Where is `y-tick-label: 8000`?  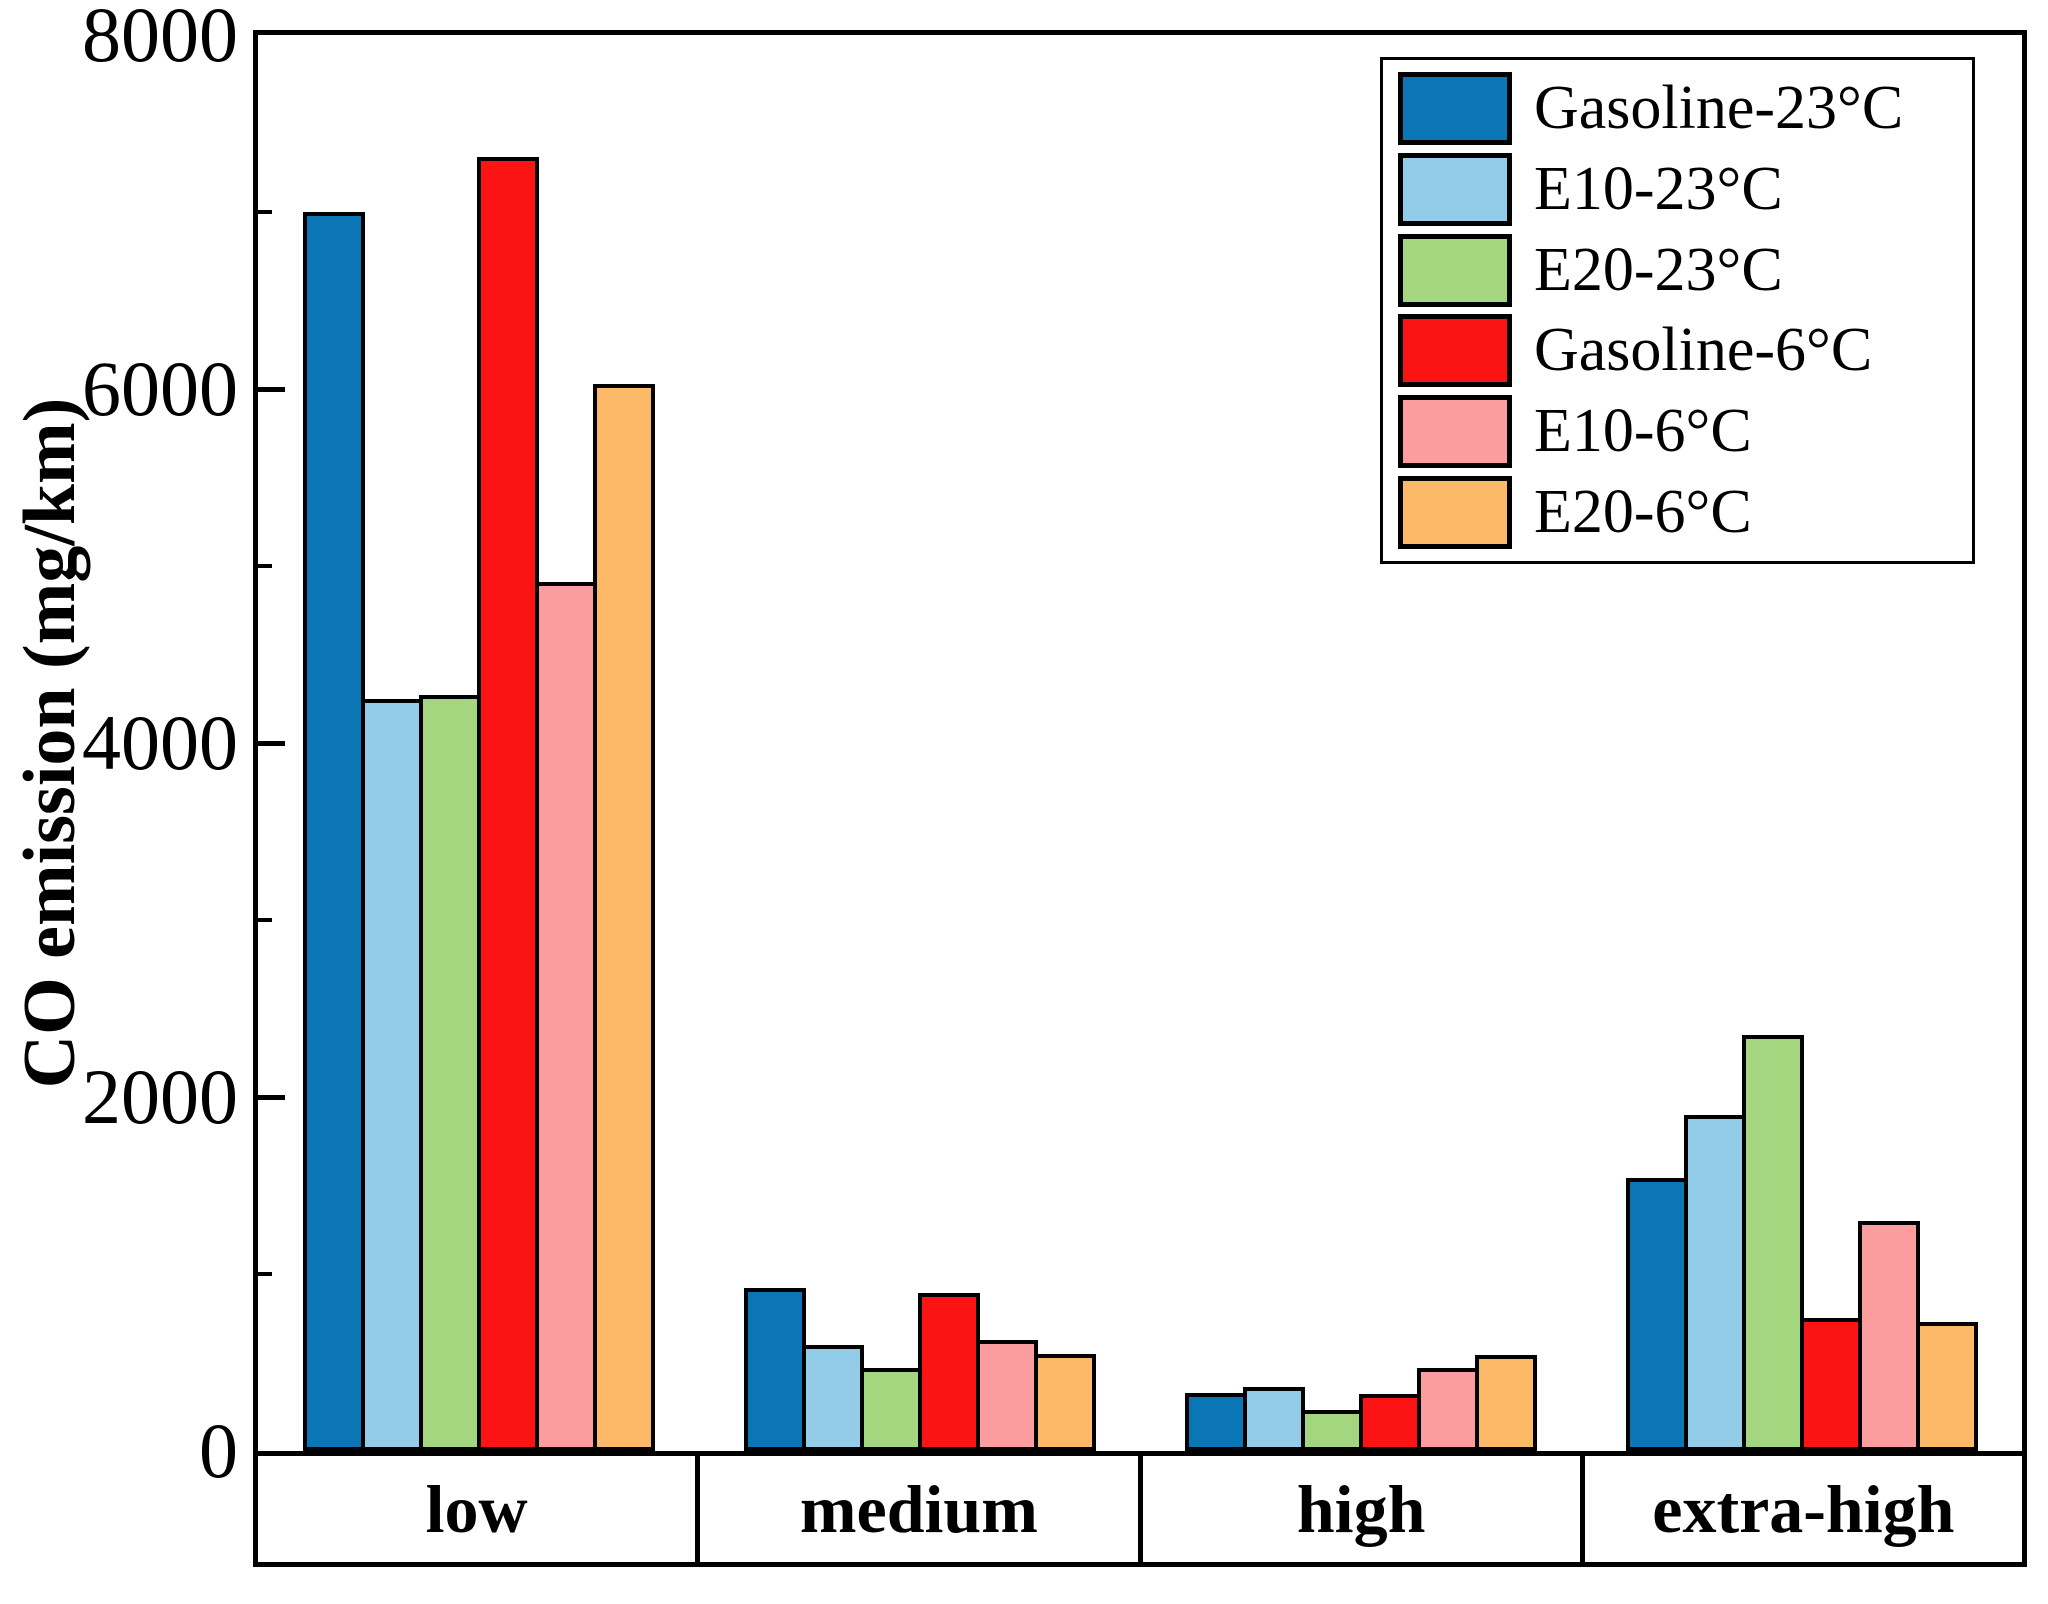
y-tick-label: 8000 is located at coordinates (160, 39).